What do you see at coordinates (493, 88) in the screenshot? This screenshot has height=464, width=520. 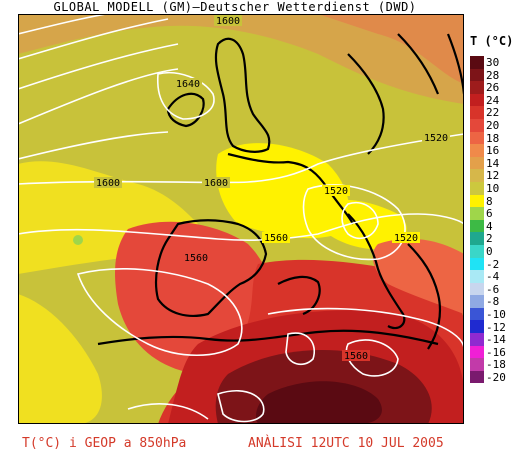 I see `legend-label: 26` at bounding box center [493, 88].